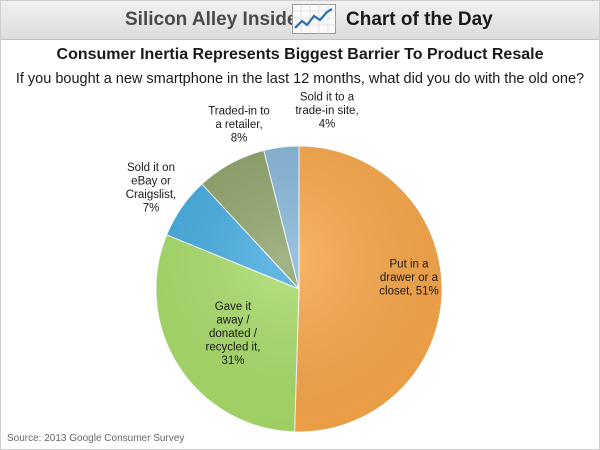 The height and width of the screenshot is (450, 600). Describe the element at coordinates (215, 19) in the screenshot. I see `brand-name: Silicon Alley Insider` at that location.